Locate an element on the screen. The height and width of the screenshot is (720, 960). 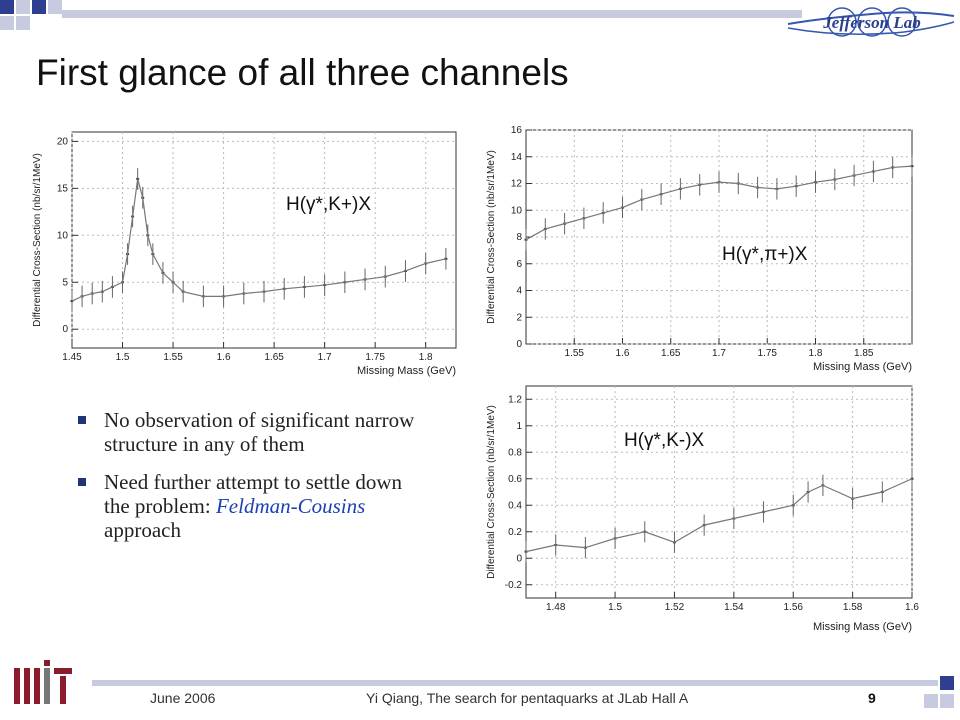
data-point is located at coordinates (446, 258).